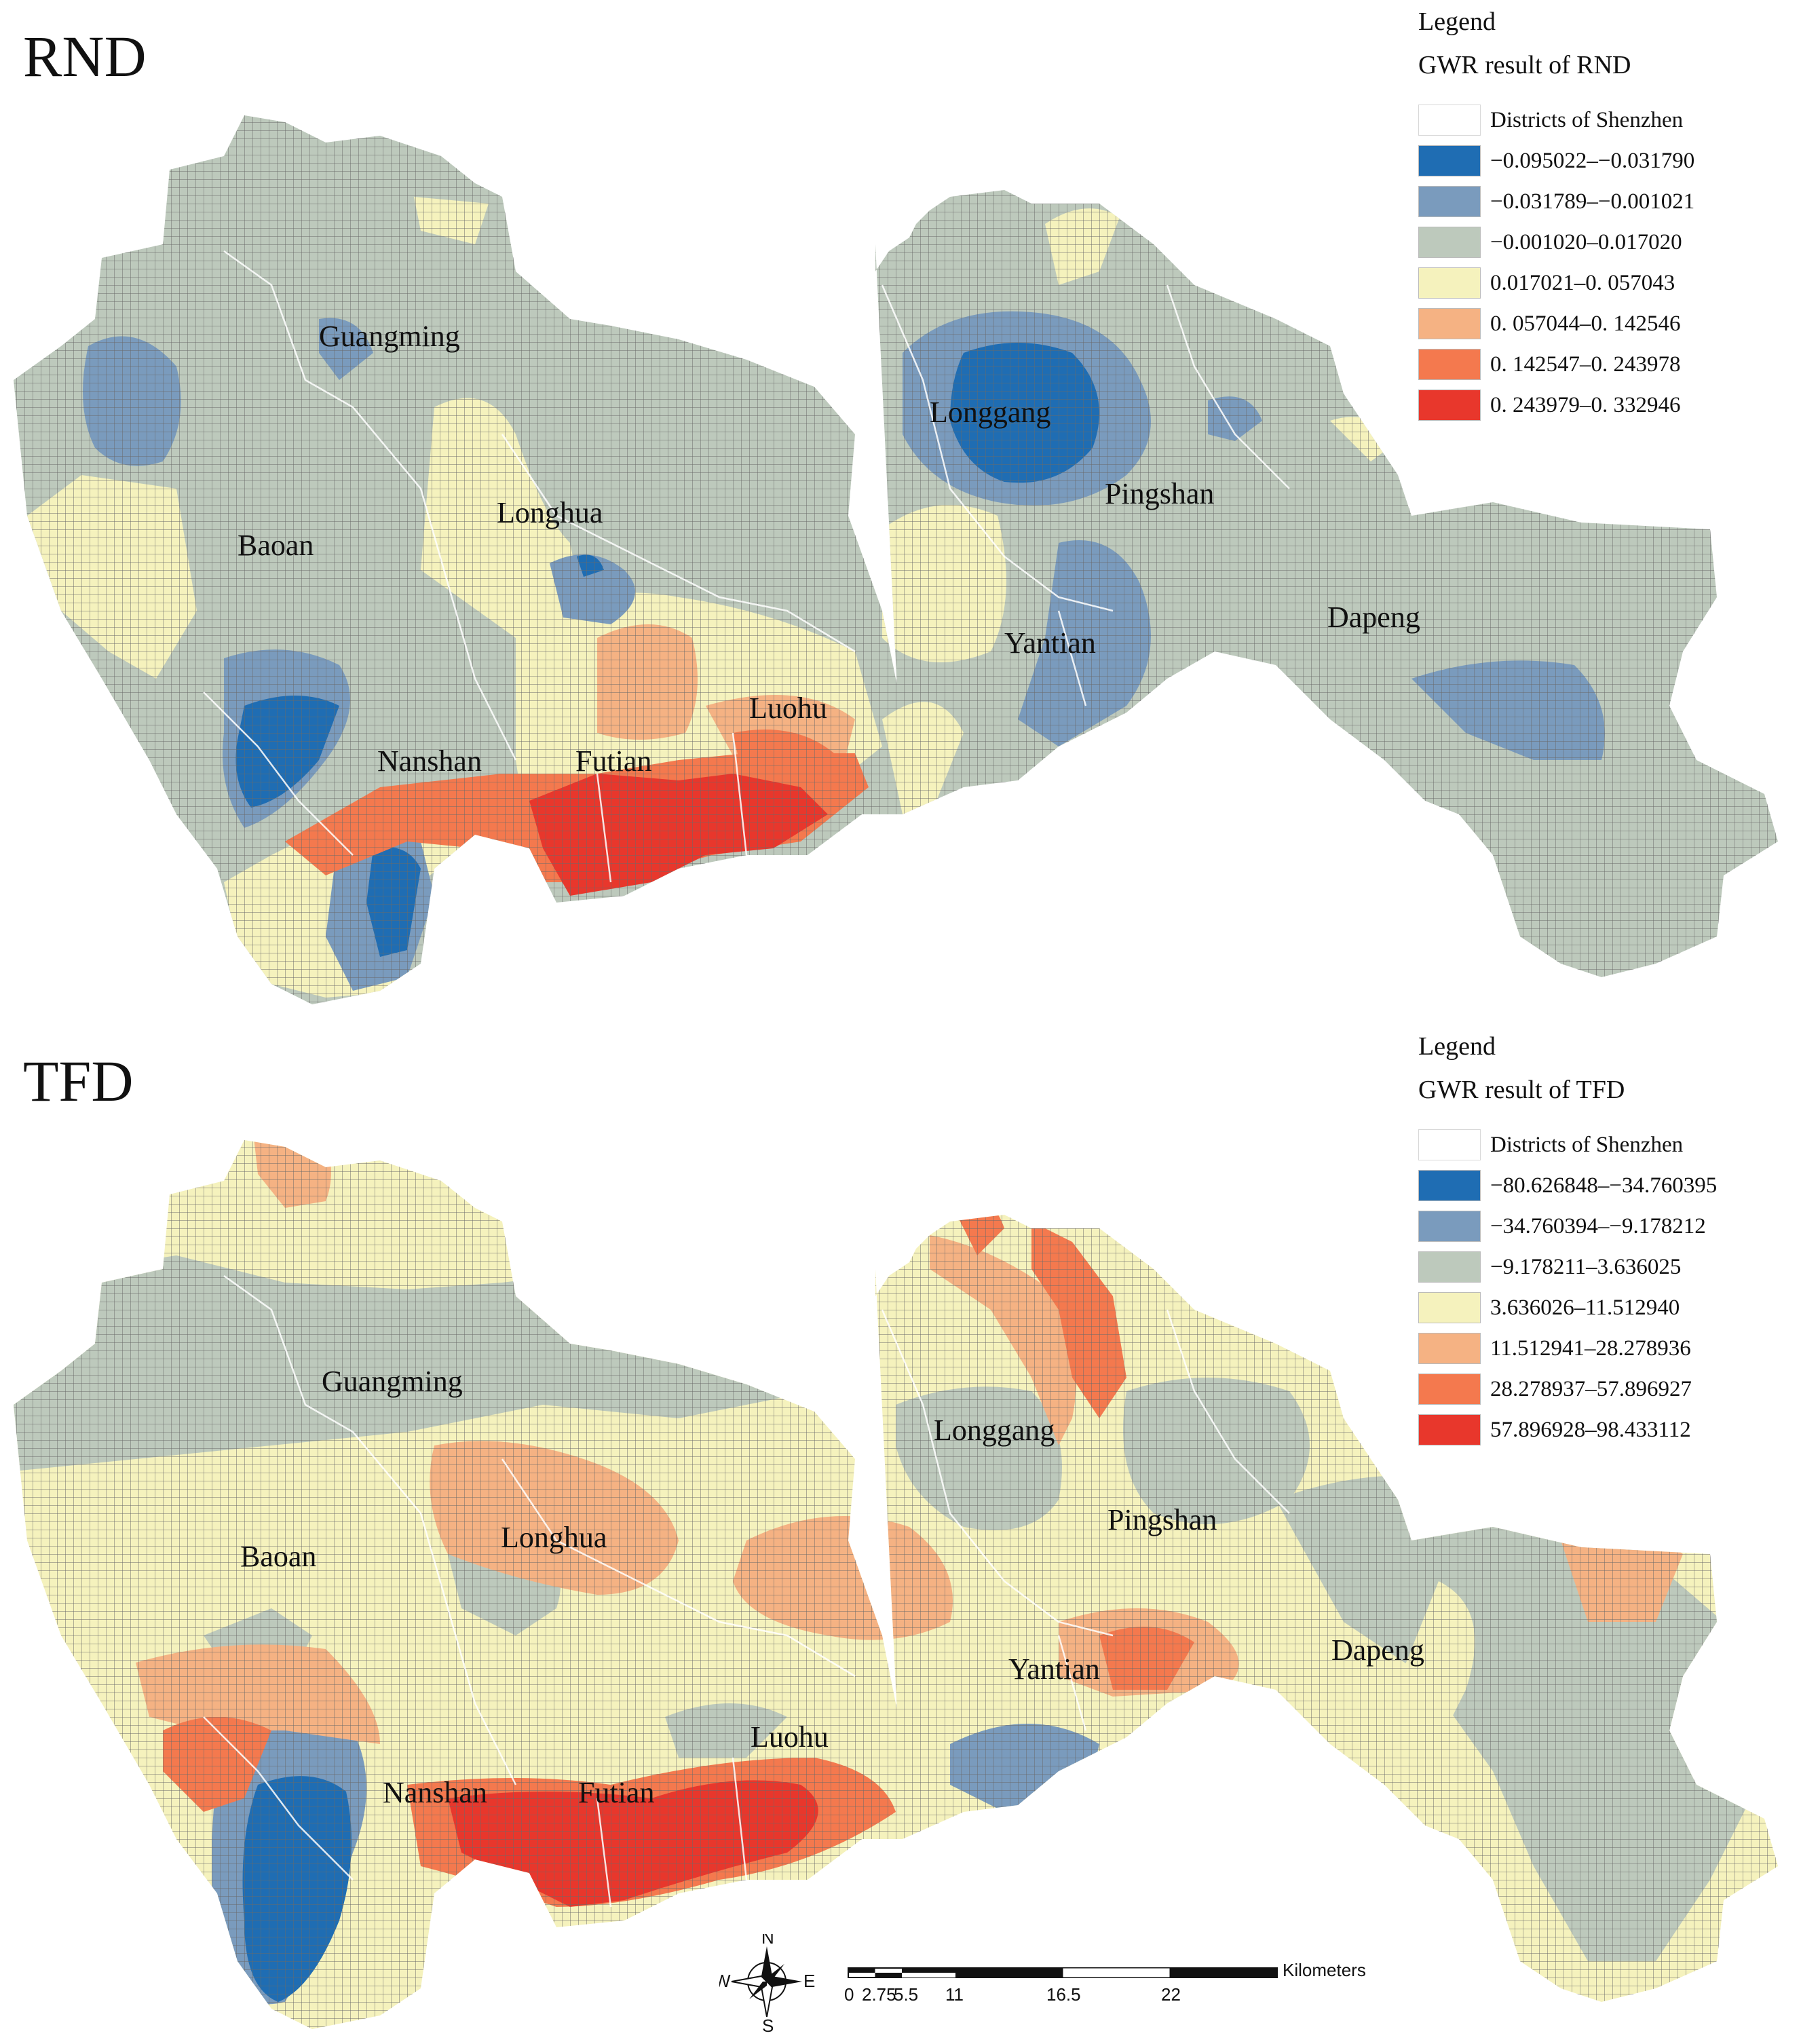  I want to click on legend-class-item: −0.095022–−0.031790, so click(1608, 160).